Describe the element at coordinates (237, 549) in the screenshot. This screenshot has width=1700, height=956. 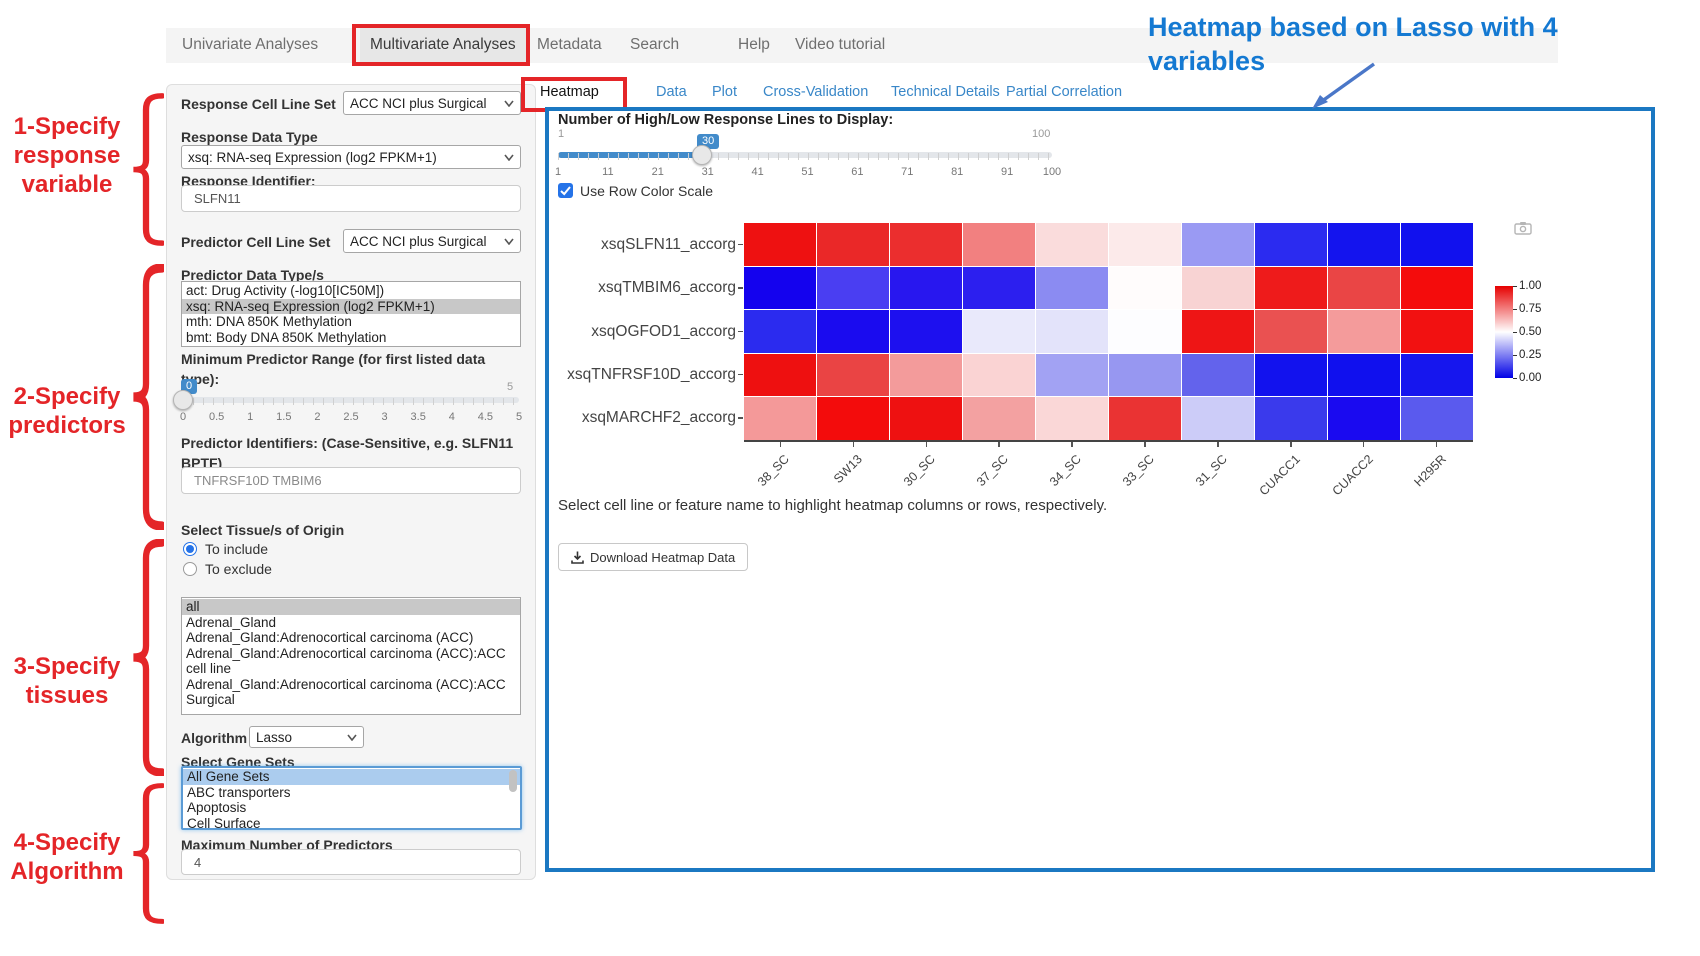
I see `tissue-include-label: To include` at that location.